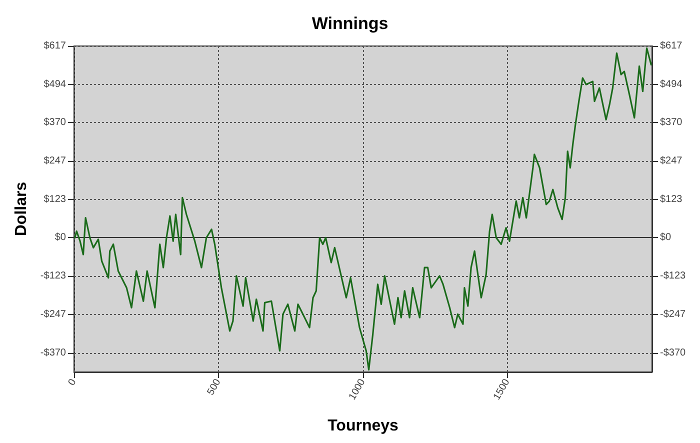 This screenshot has height=443, width=700. I want to click on y2-tick-label: -$247, so click(673, 314).